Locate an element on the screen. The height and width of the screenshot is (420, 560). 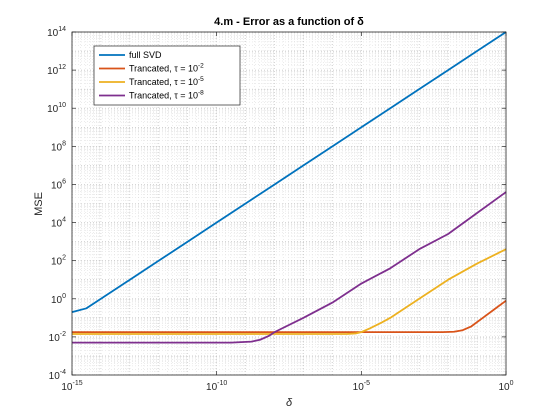
chart-title: 4.m - Error as a function of δ is located at coordinates (289, 22).